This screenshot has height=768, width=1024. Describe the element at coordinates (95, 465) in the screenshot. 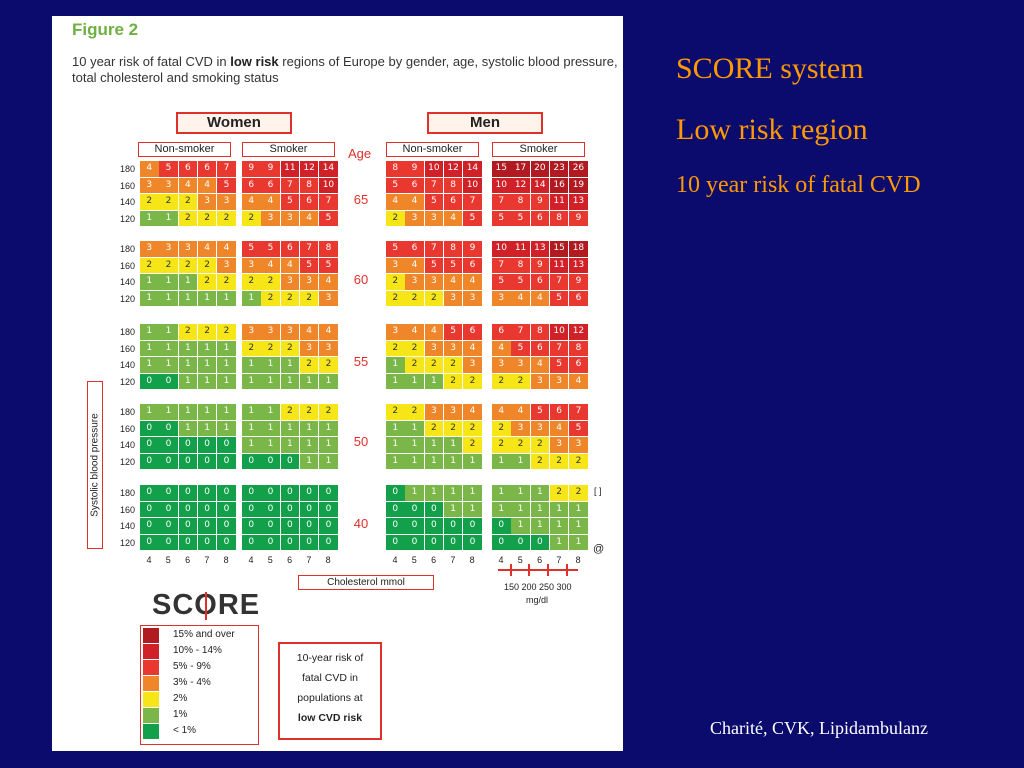

I see `sbp-axis-label: Systolic blood pressure` at that location.